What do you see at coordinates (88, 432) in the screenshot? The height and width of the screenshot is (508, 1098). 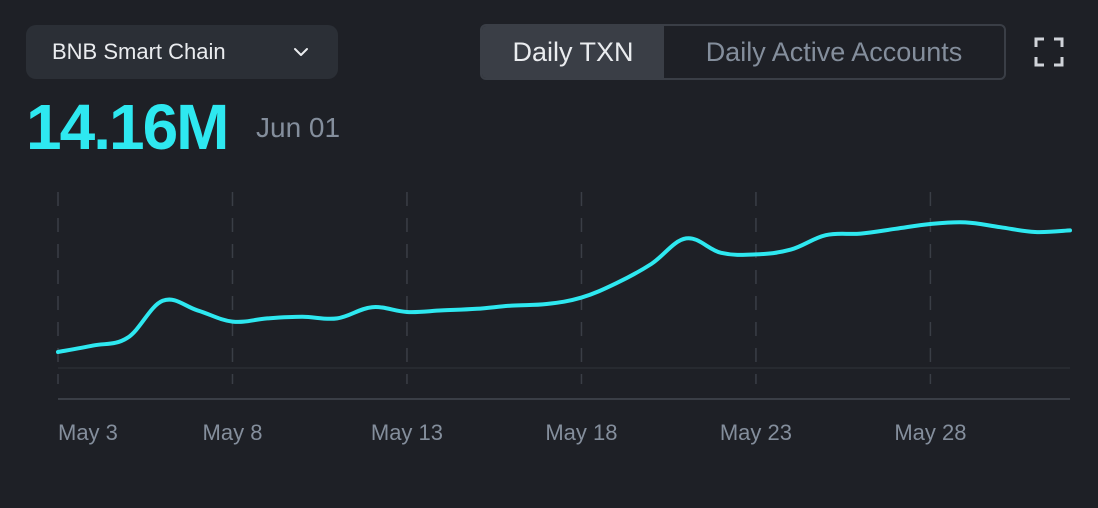 I see `x-tick-label: May 3` at bounding box center [88, 432].